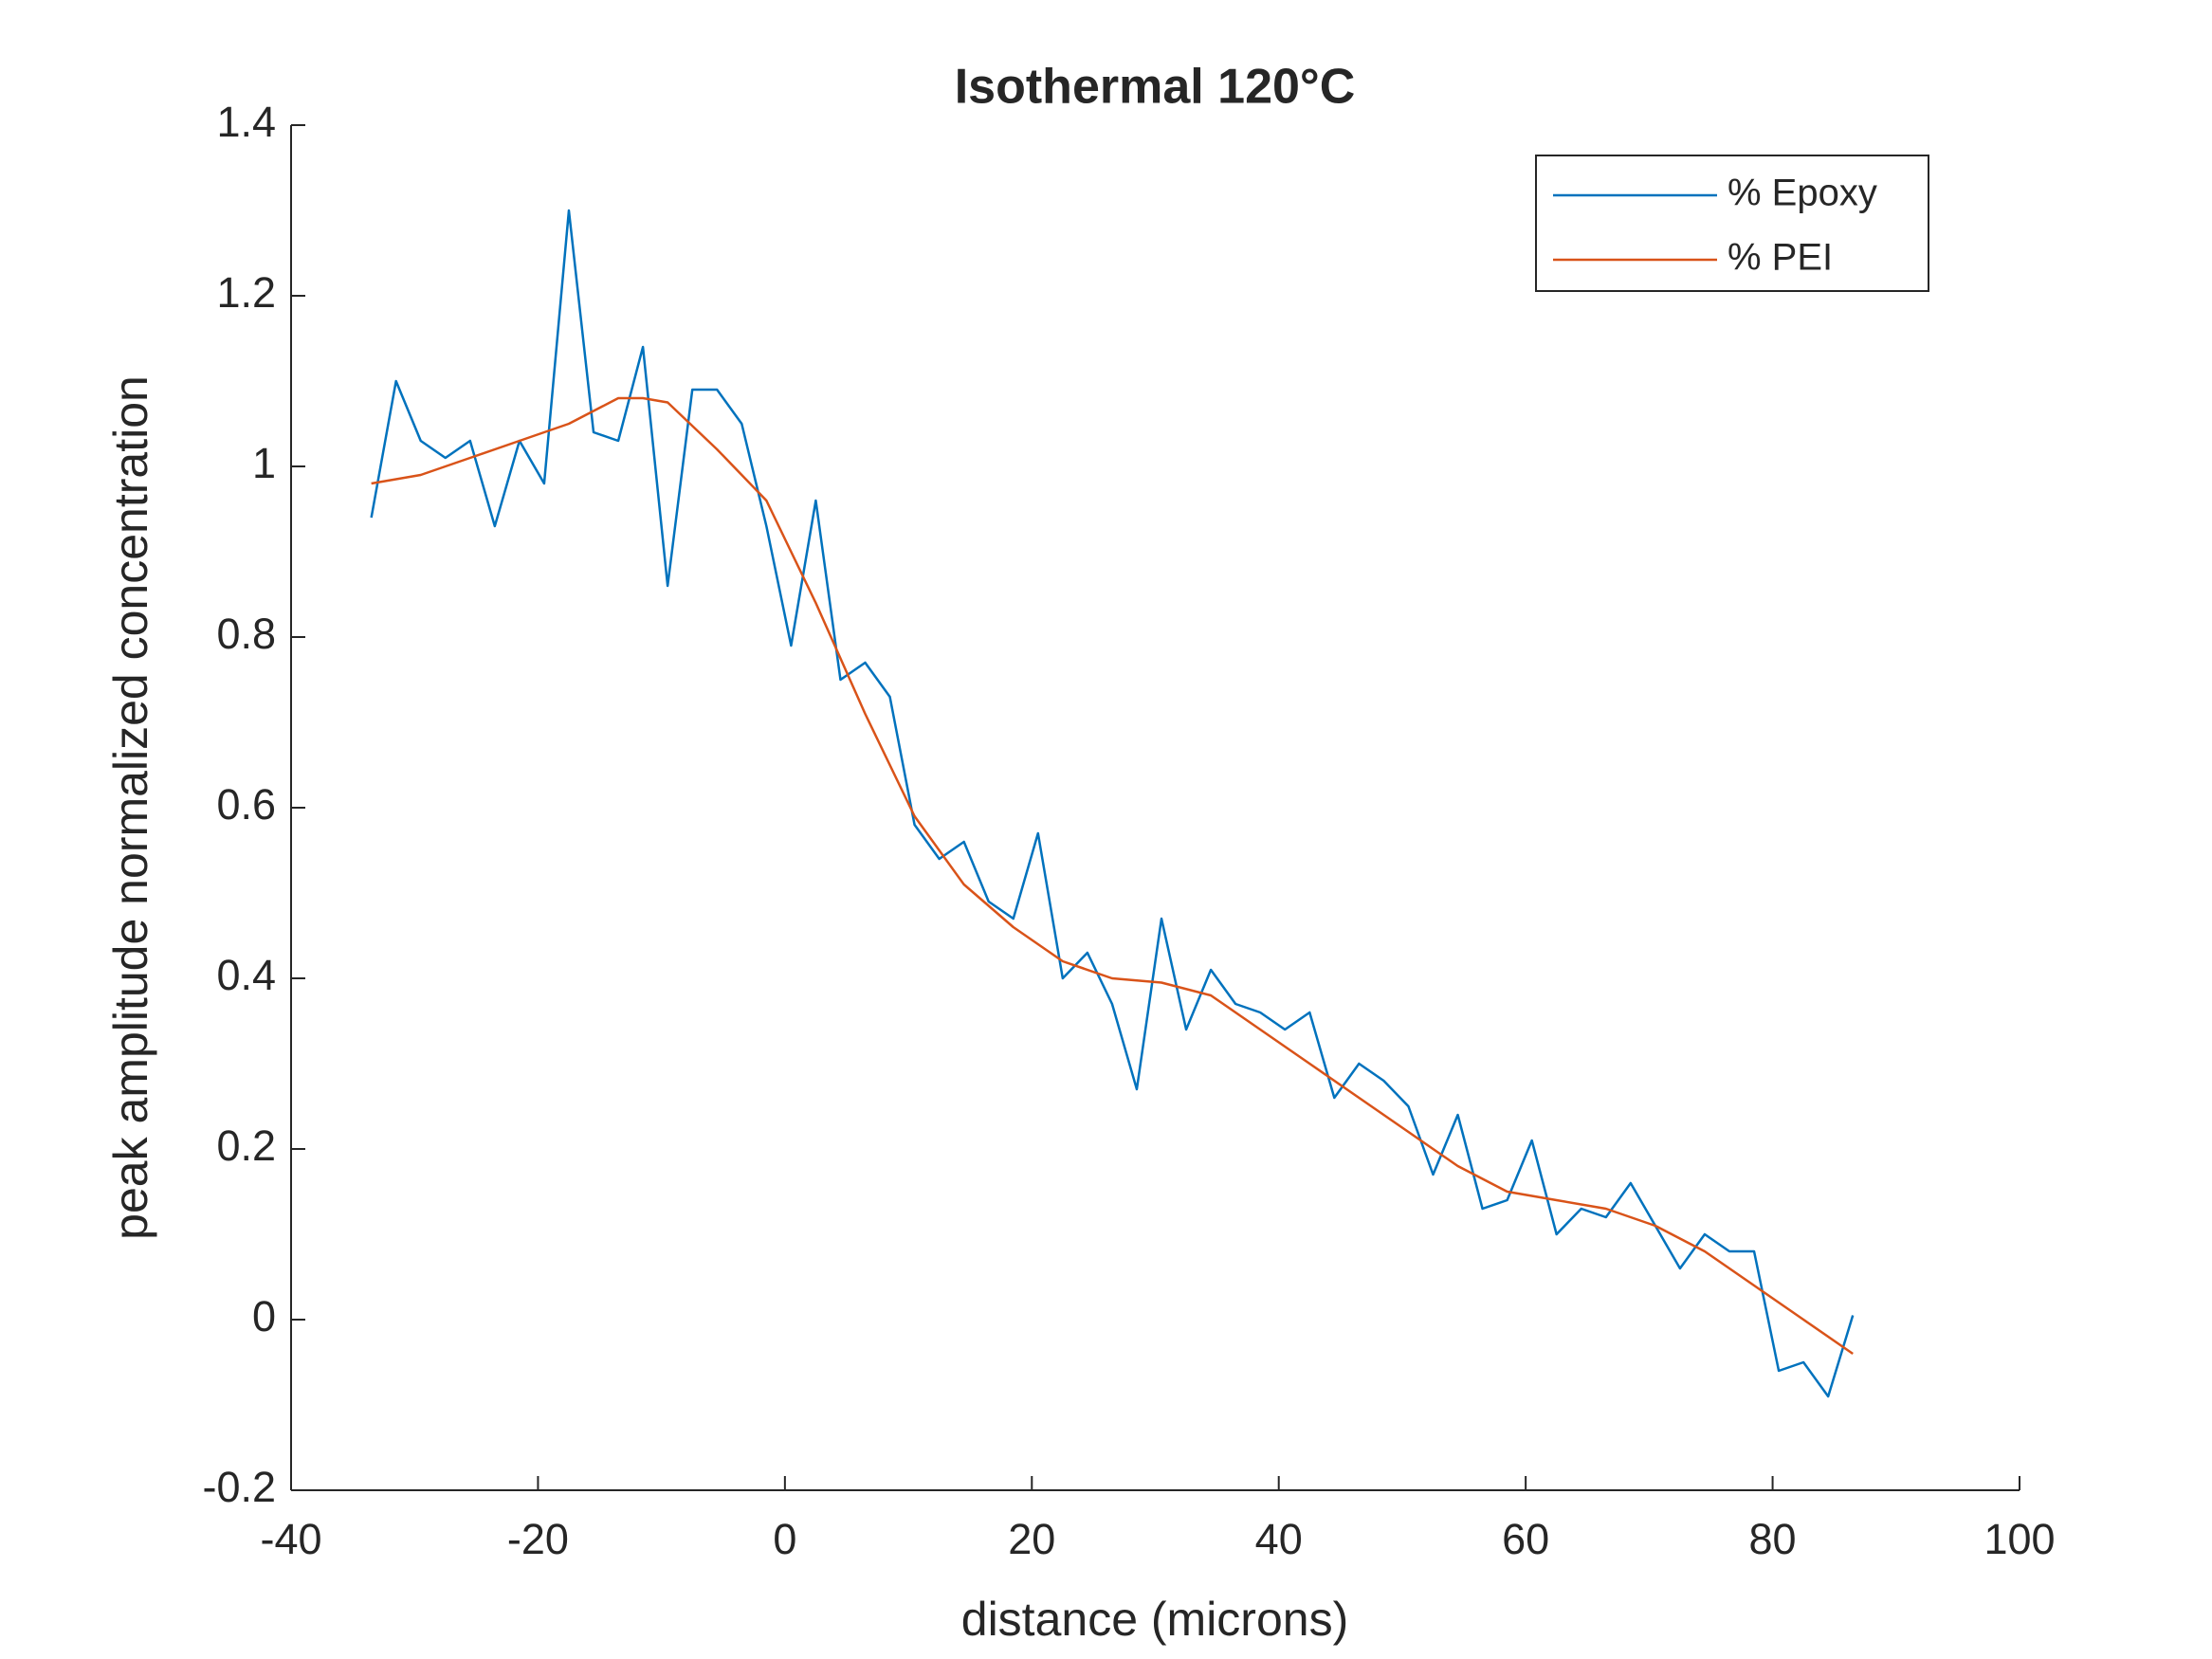 This screenshot has height=1659, width=2212. What do you see at coordinates (1732, 223) in the screenshot?
I see `legend-box` at bounding box center [1732, 223].